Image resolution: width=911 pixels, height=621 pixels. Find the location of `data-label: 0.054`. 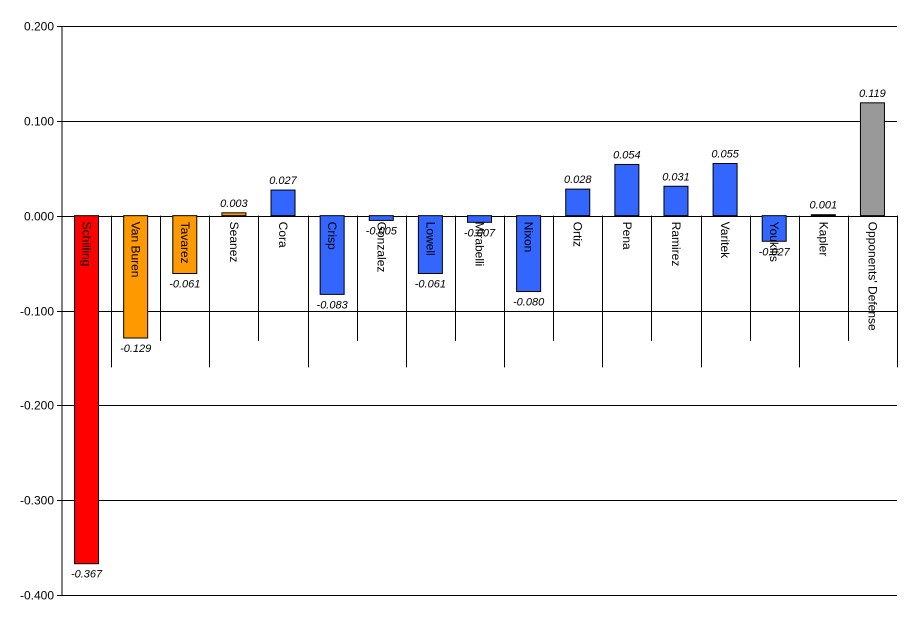

data-label: 0.054 is located at coordinates (627, 155).